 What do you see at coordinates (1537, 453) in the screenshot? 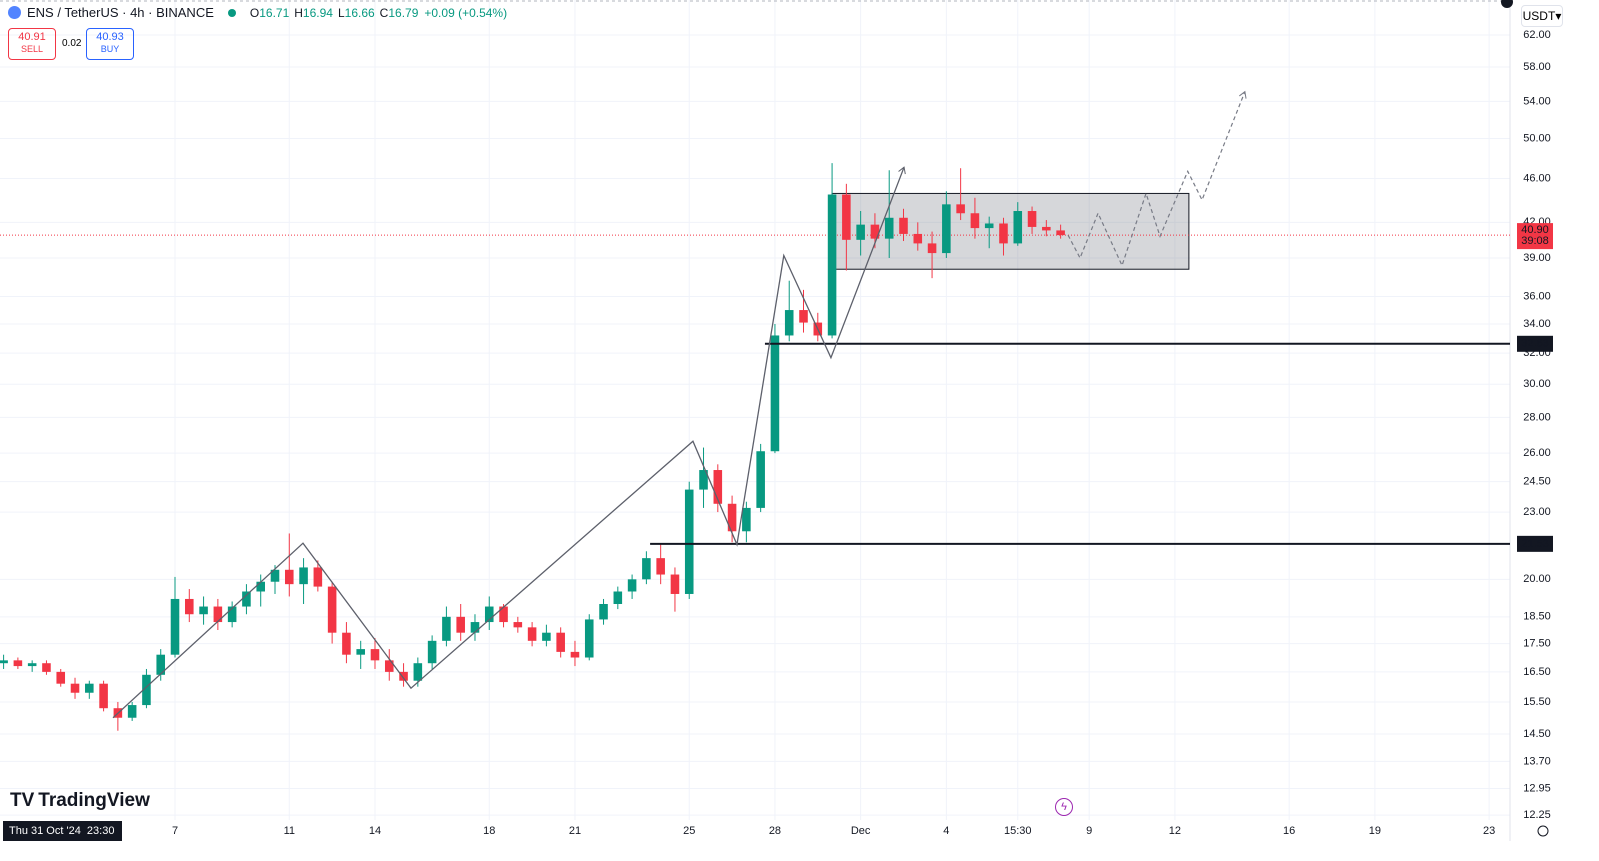
I see `y-tick-label: 26.00` at bounding box center [1537, 453].